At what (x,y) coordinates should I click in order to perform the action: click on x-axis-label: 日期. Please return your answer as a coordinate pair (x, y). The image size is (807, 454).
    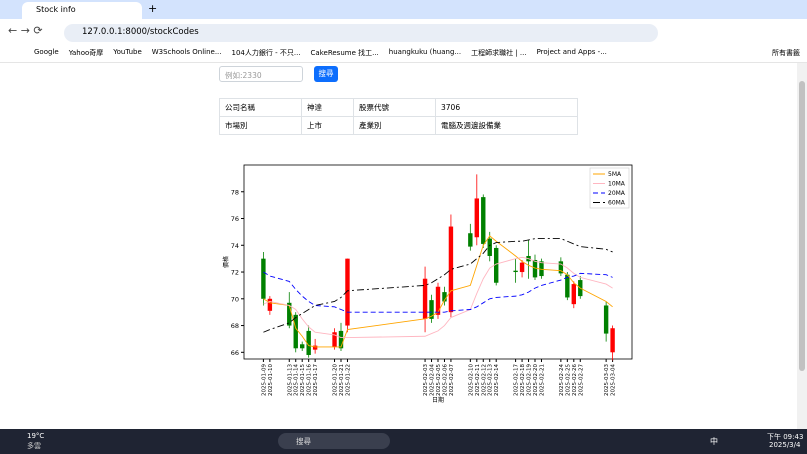
    Looking at the image, I should click on (438, 400).